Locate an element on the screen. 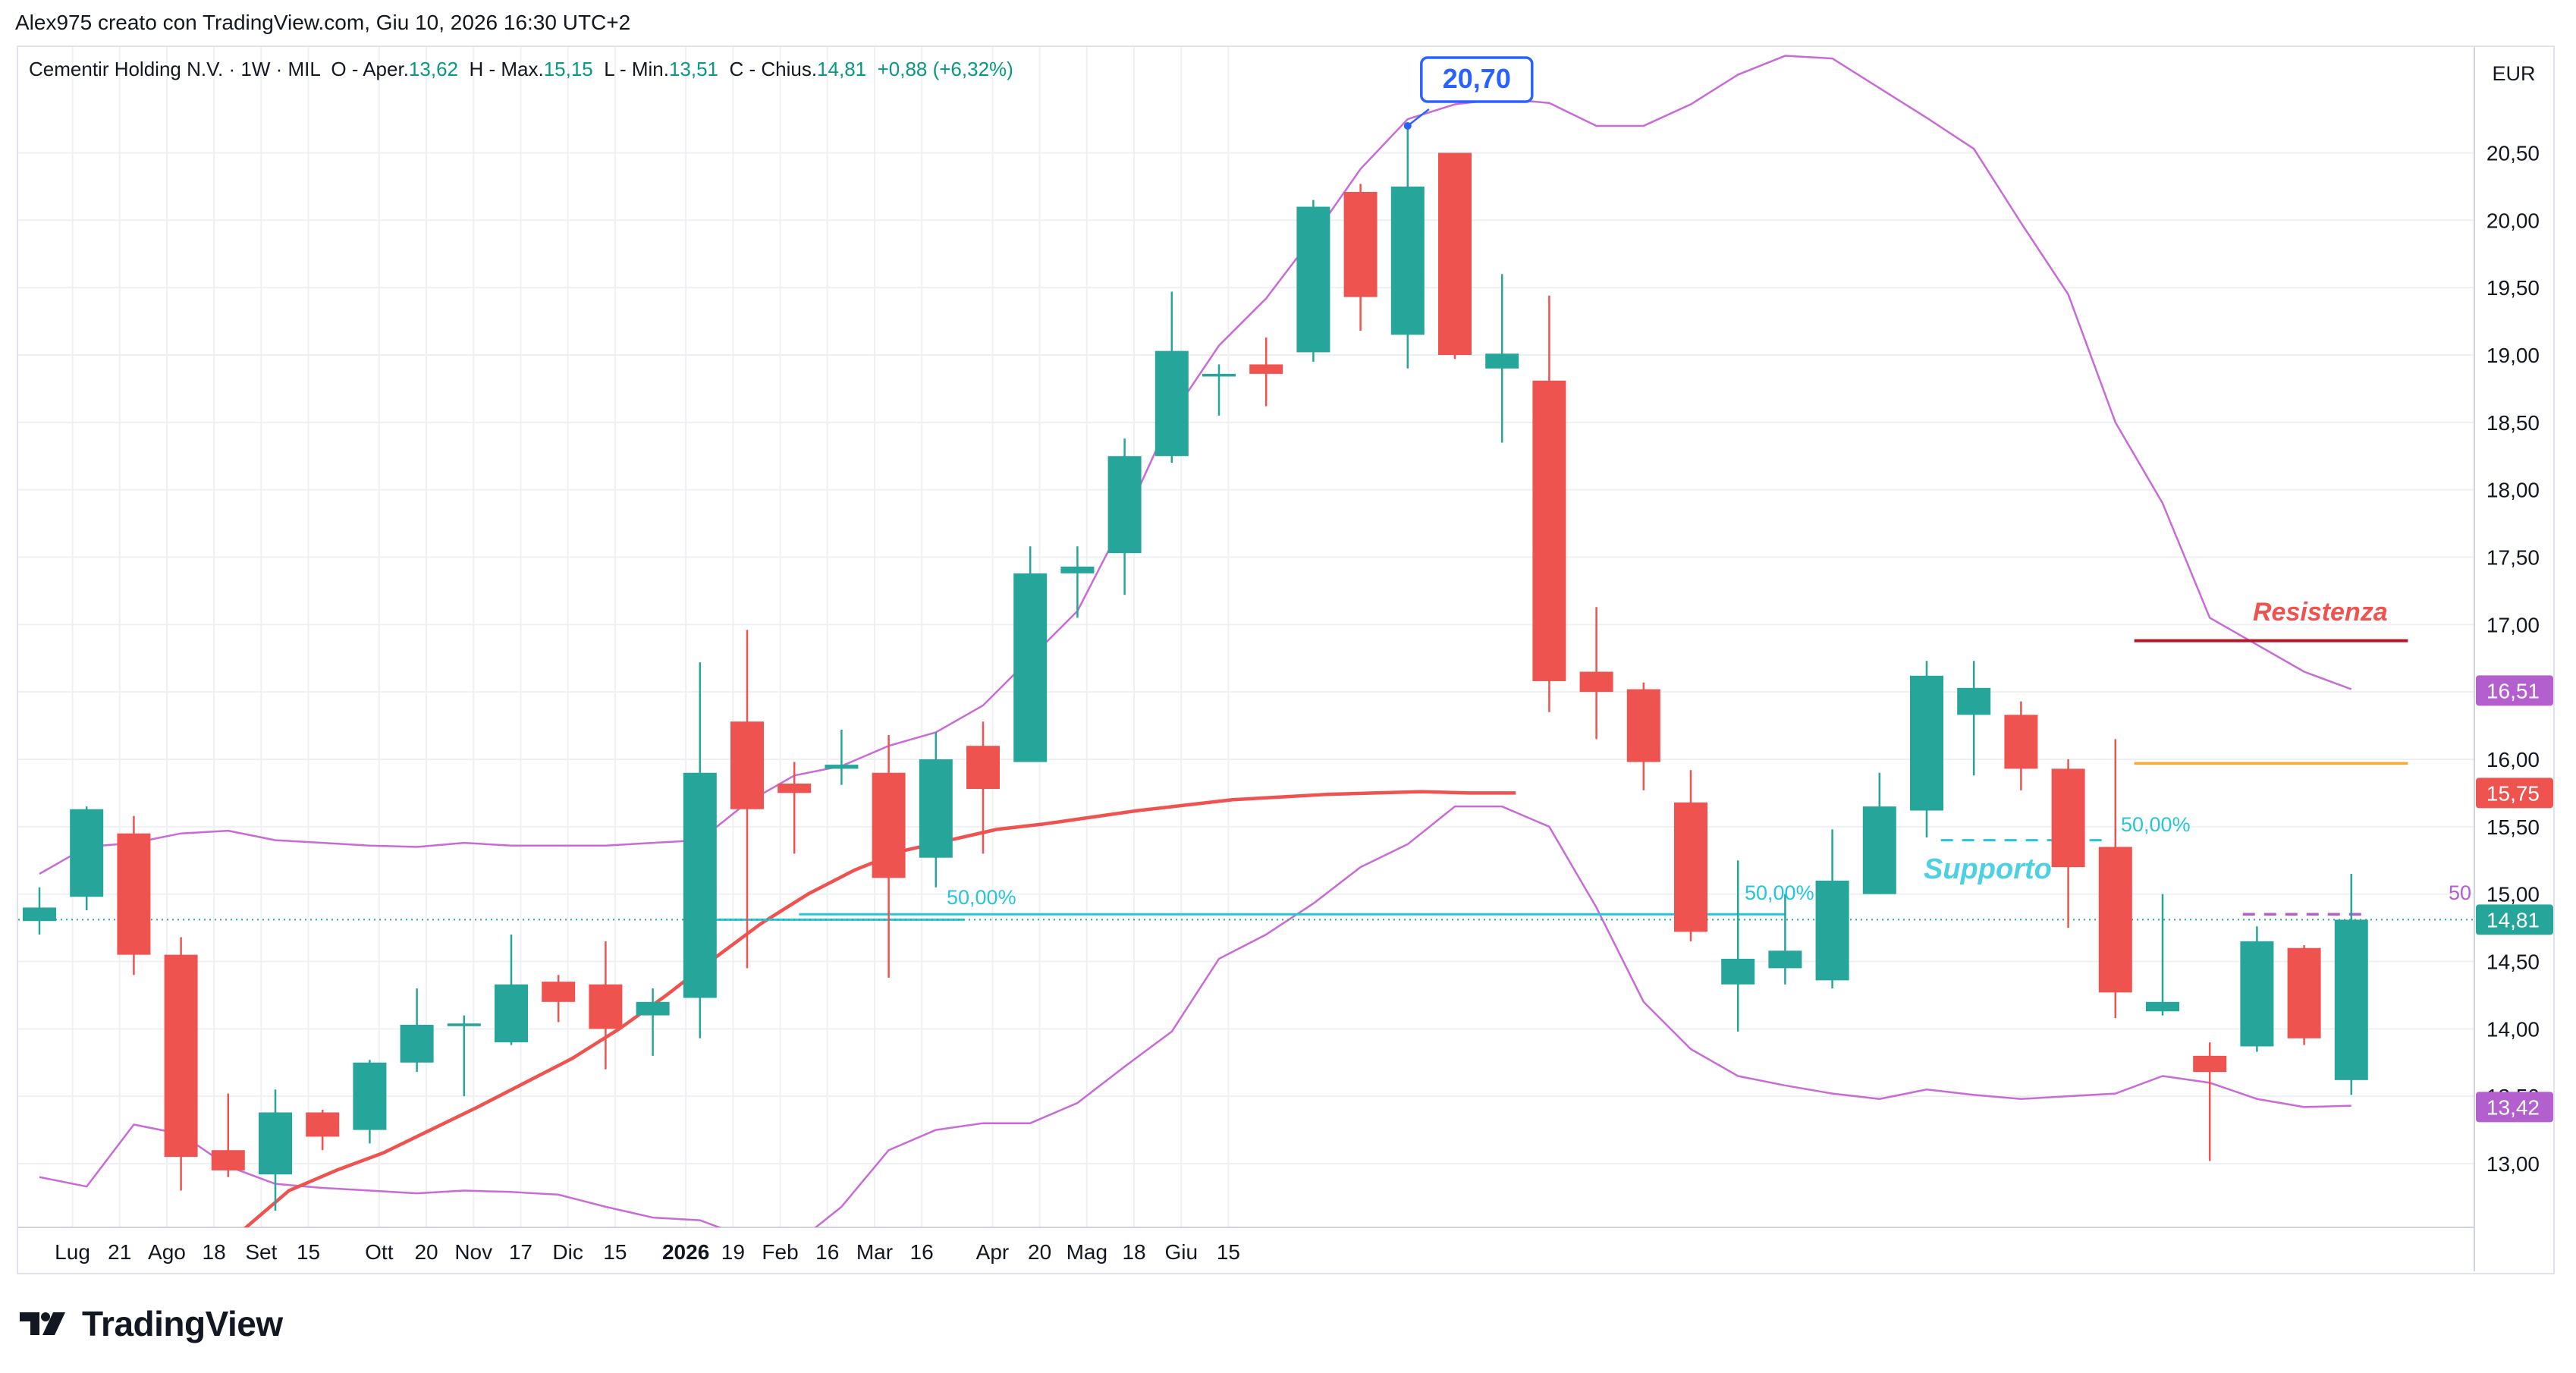 Image resolution: width=2576 pixels, height=1373 pixels. x-tick-label: Giu is located at coordinates (1181, 1252).